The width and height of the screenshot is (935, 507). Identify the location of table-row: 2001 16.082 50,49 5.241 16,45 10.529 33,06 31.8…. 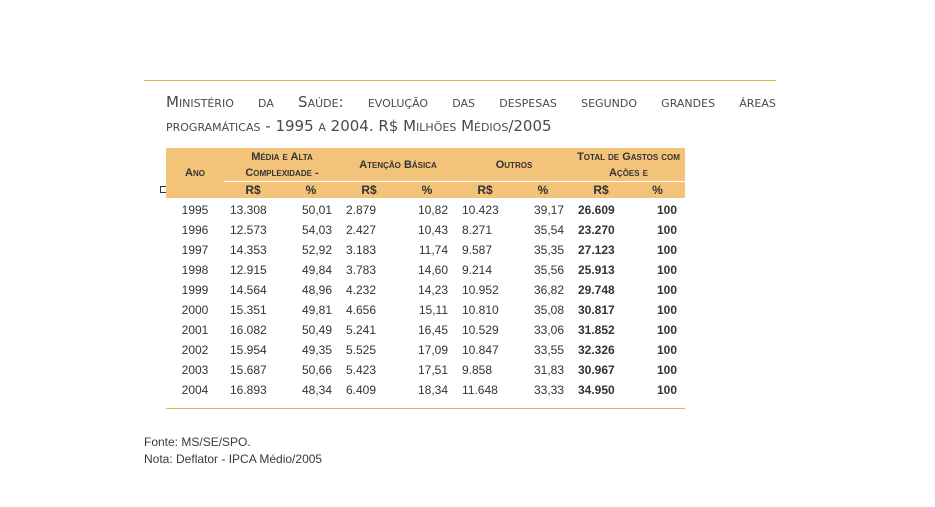
(425, 330).